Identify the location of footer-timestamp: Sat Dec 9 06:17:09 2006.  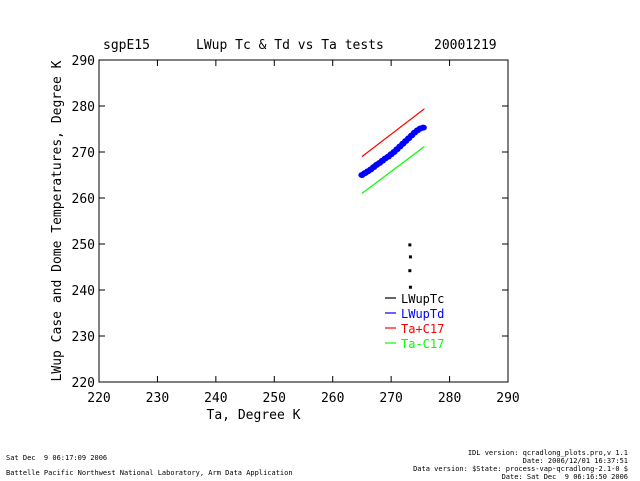
(57, 458).